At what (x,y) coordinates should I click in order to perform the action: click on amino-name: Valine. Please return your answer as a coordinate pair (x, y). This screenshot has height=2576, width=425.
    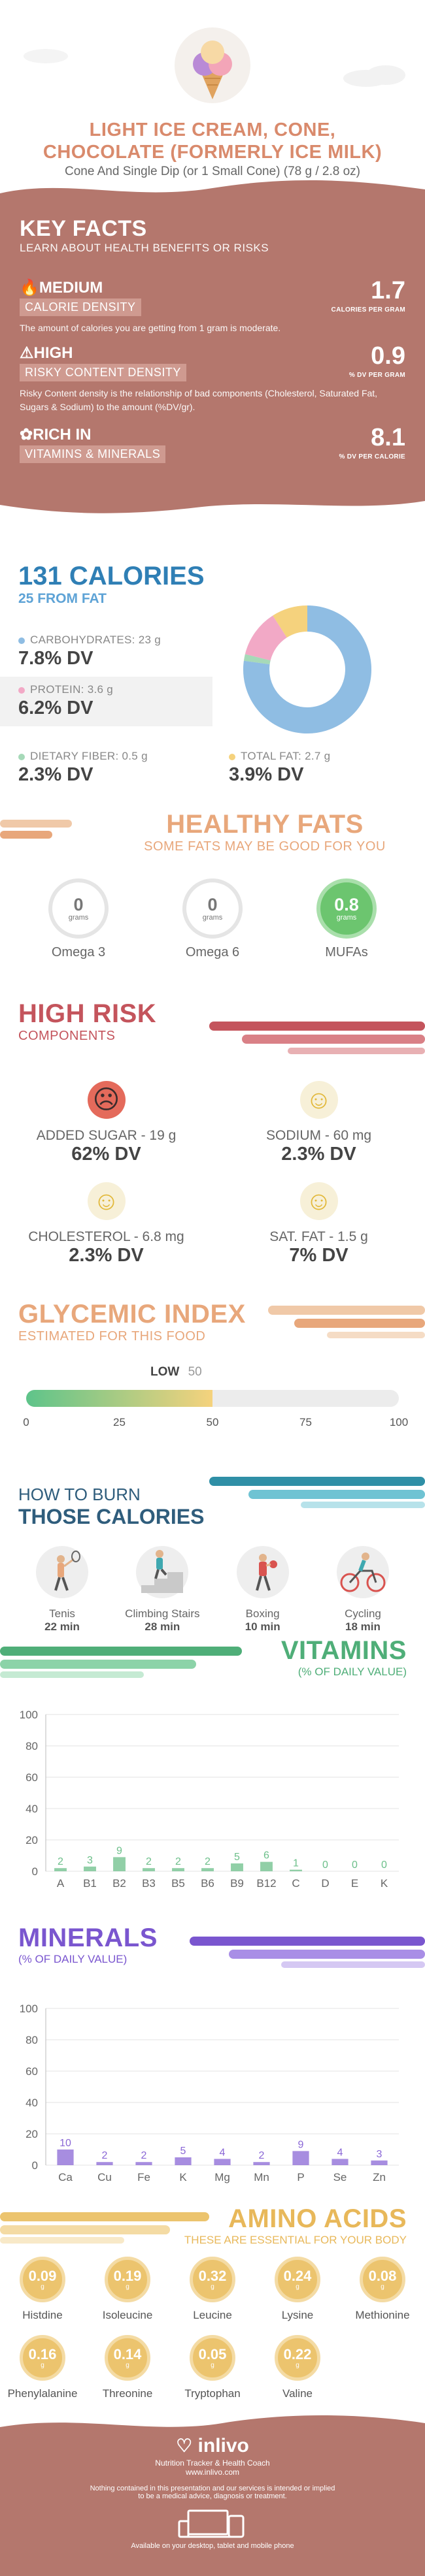
    Looking at the image, I should click on (297, 2393).